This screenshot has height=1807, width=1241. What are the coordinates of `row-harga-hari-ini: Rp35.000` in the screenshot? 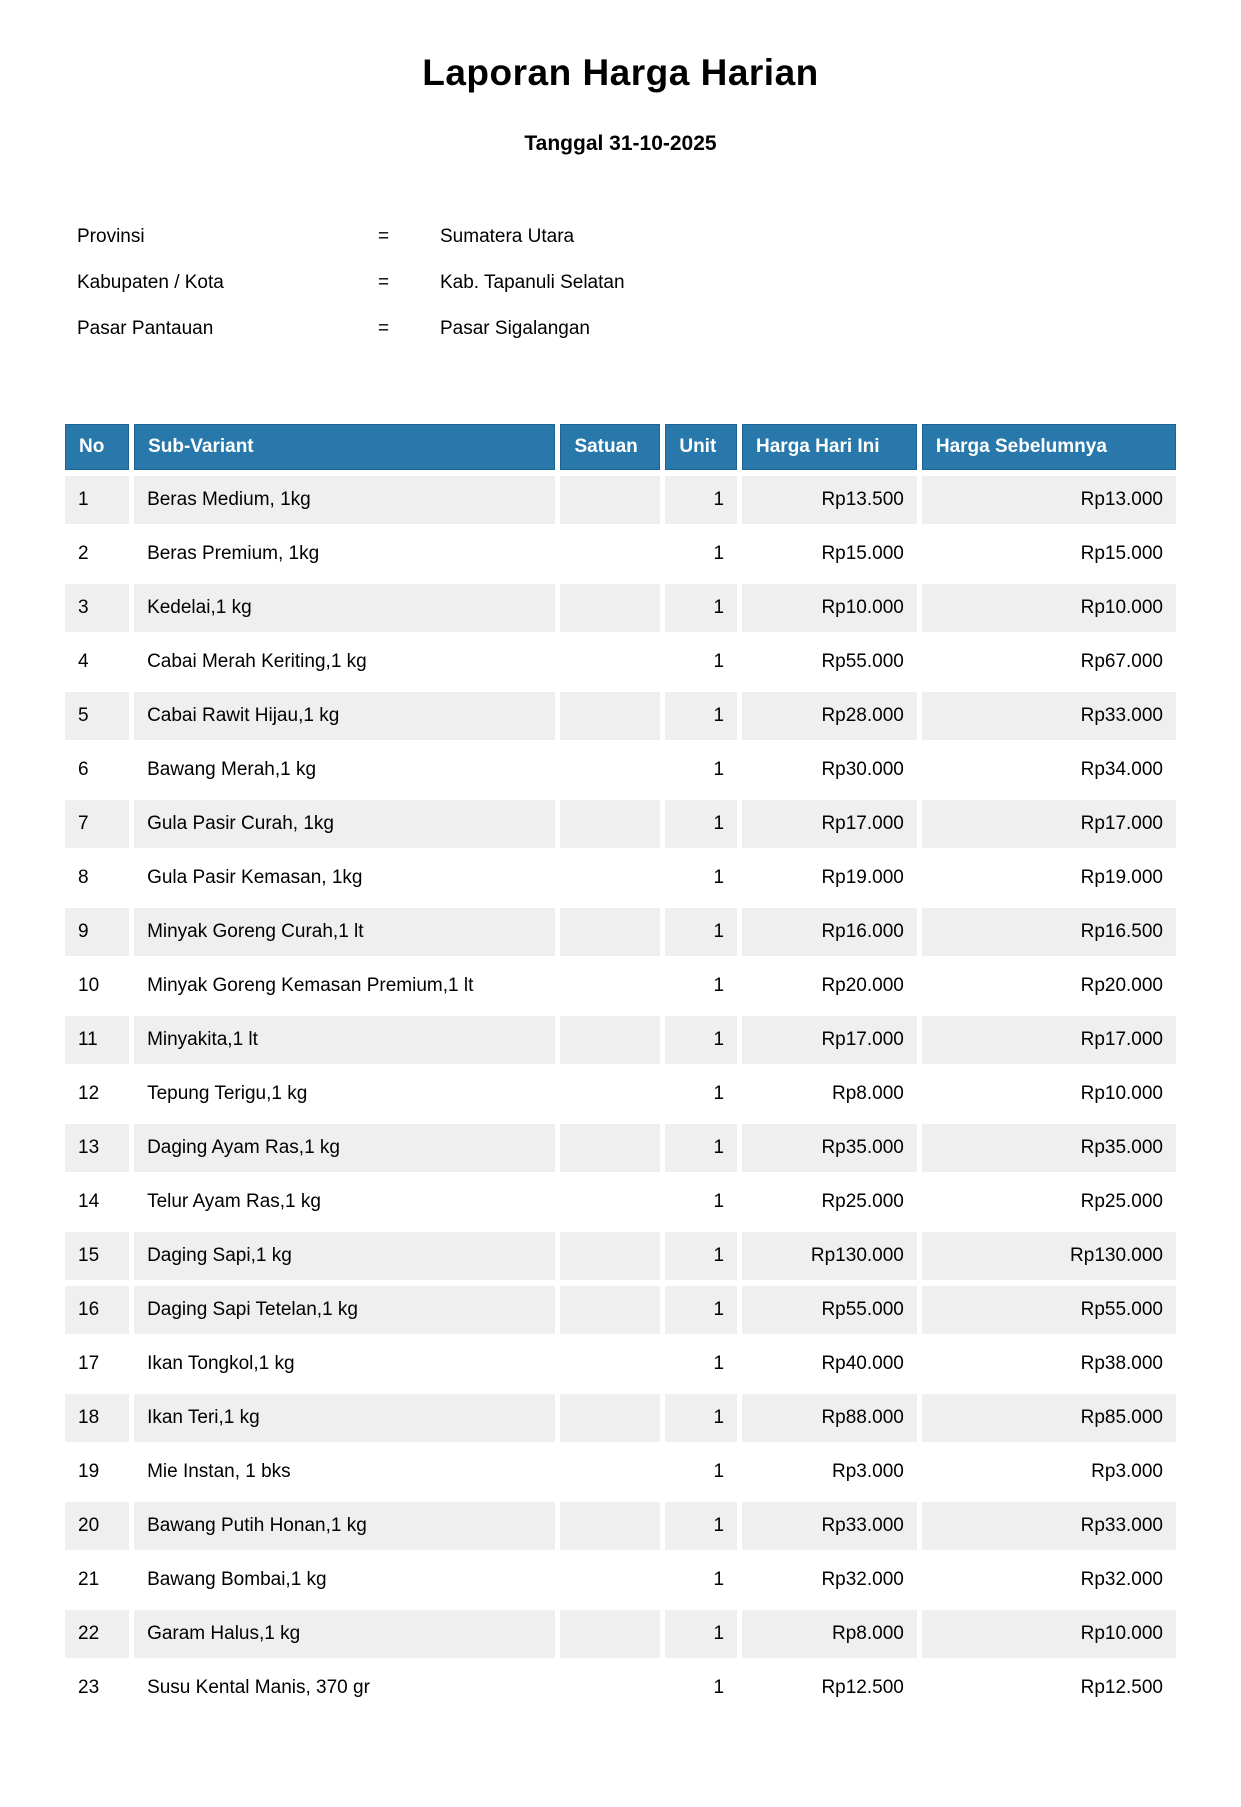 It's located at (829, 1148).